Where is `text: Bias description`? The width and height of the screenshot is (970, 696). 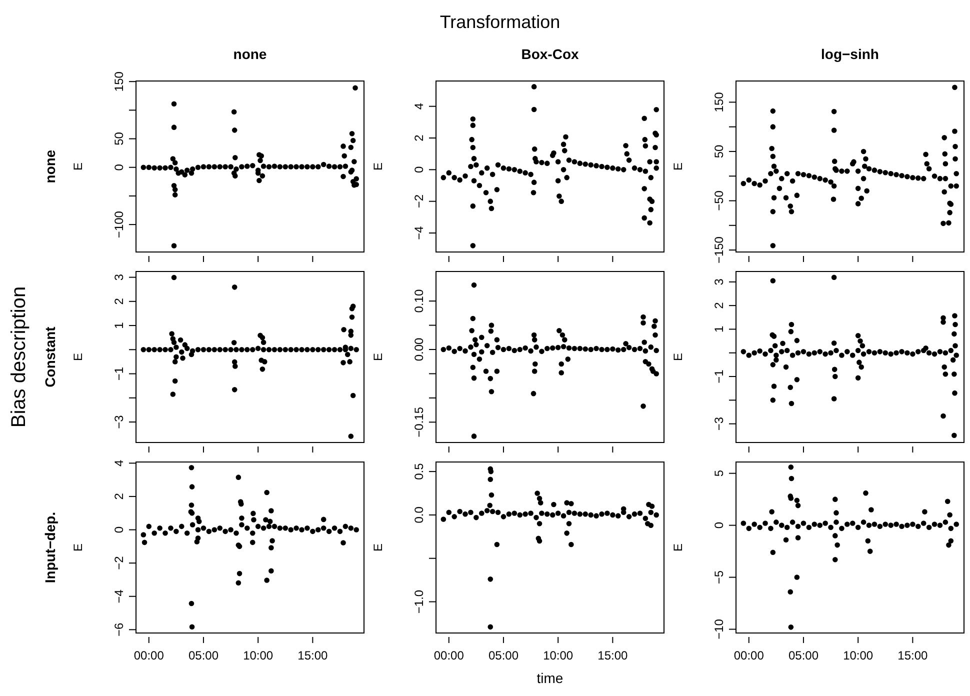
text: Bias description is located at coordinates (19, 357).